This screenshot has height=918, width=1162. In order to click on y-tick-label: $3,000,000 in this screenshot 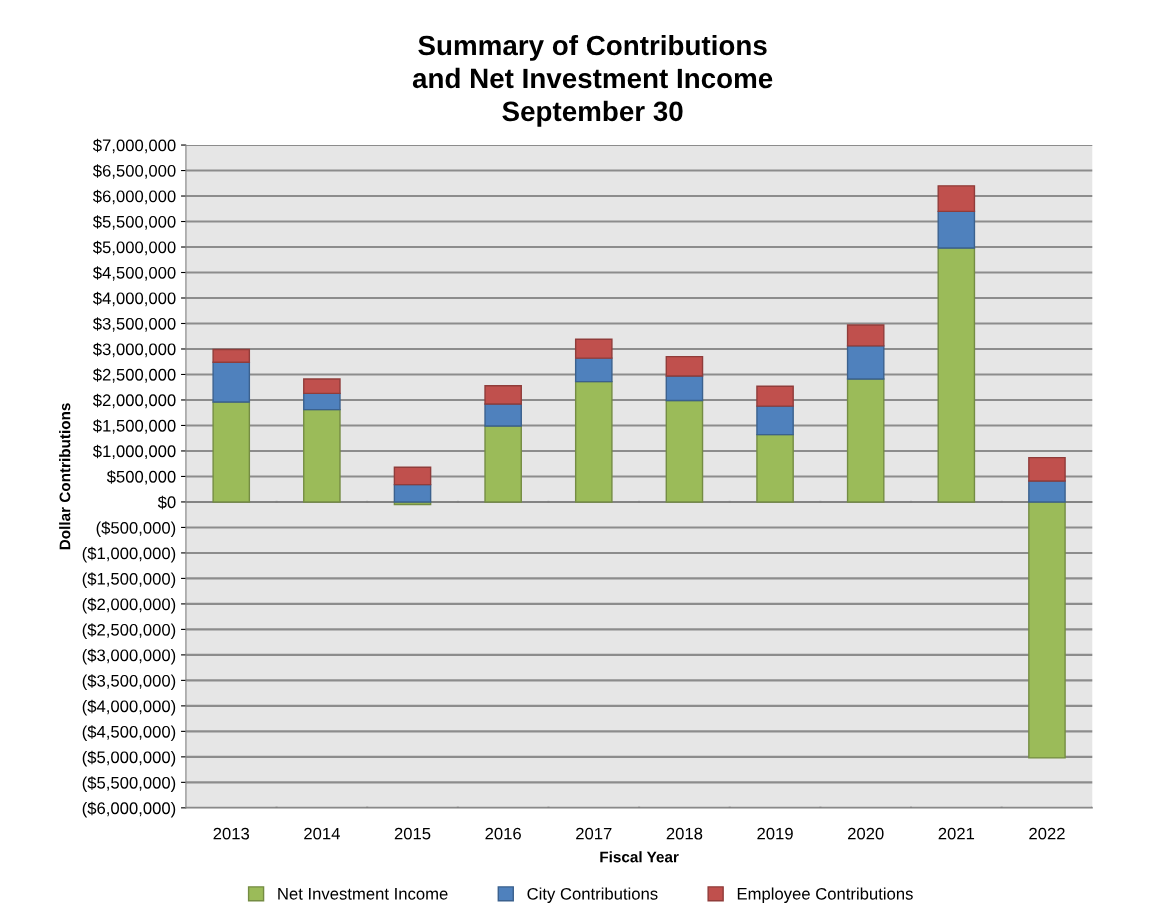, I will do `click(134, 350)`.